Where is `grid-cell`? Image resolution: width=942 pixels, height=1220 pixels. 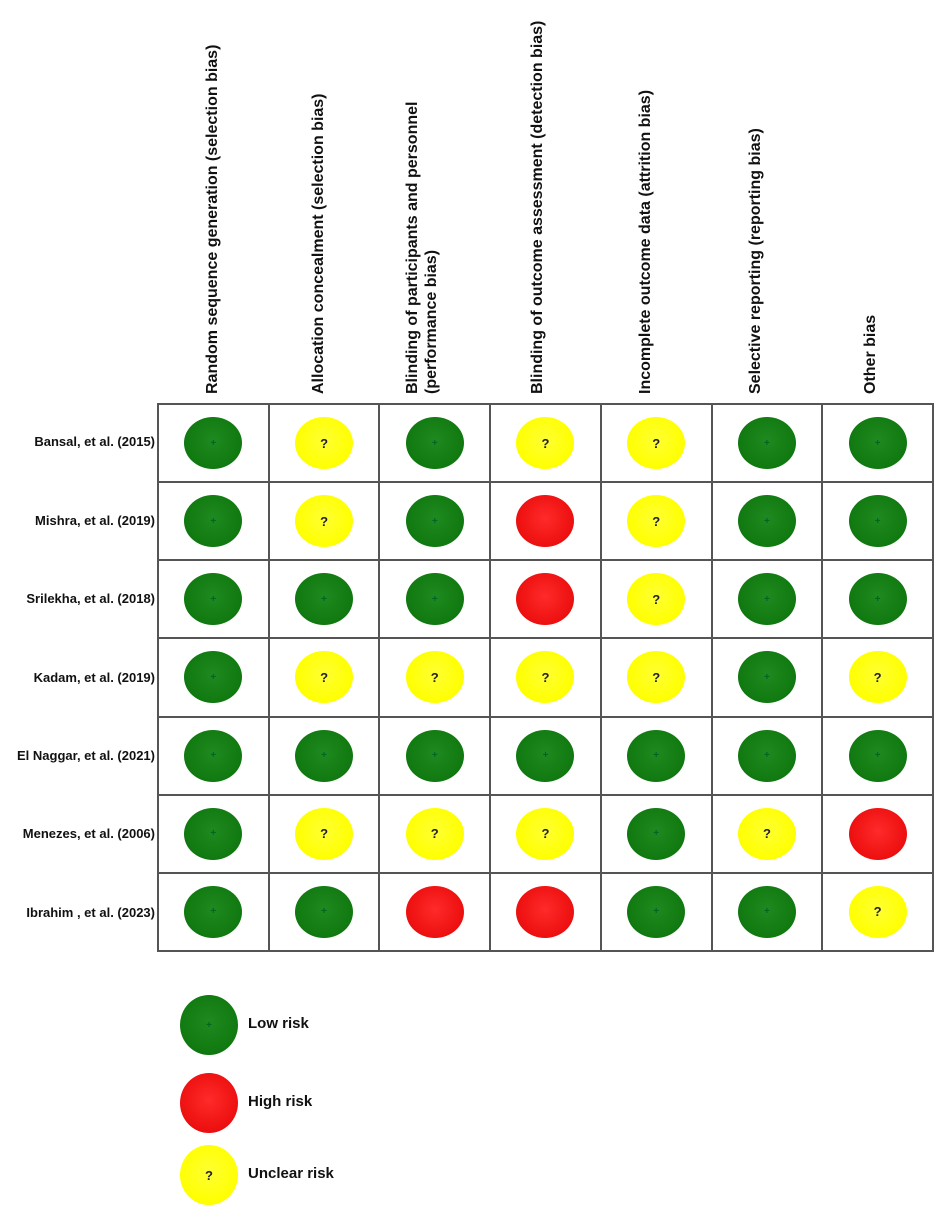 grid-cell is located at coordinates (436, 912).